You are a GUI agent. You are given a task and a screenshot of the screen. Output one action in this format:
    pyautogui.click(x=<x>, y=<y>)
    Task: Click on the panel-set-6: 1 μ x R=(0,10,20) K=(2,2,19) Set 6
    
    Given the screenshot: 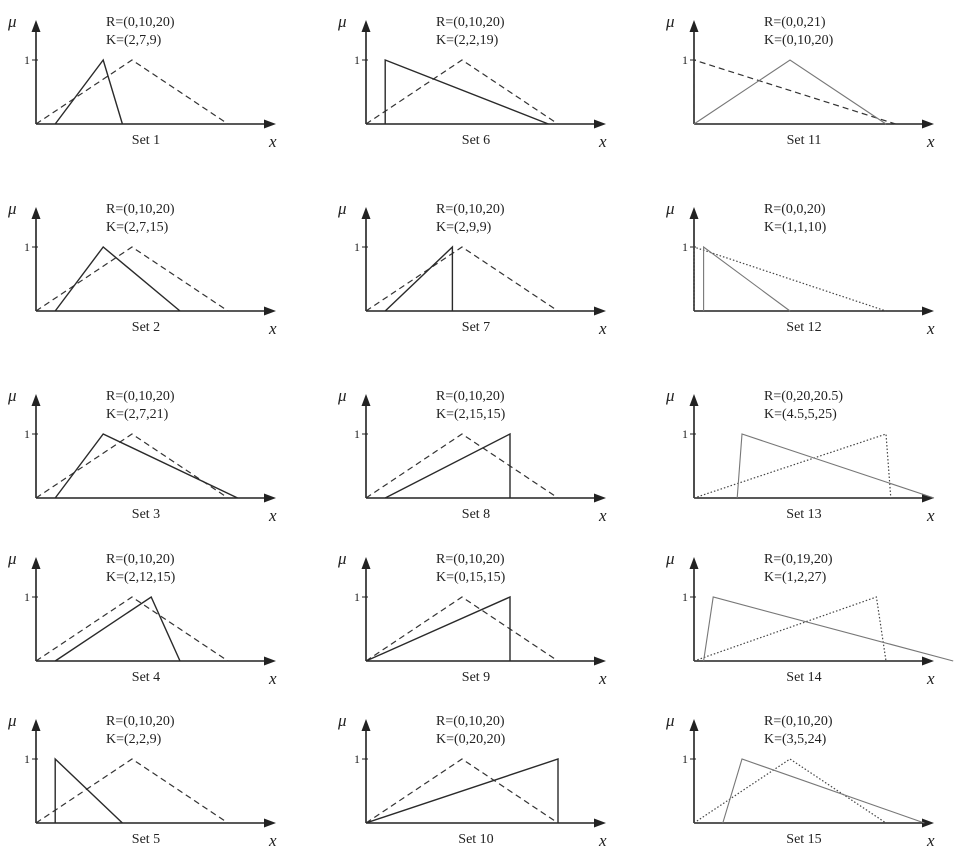 What is the action you would take?
    pyautogui.click(x=472, y=81)
    